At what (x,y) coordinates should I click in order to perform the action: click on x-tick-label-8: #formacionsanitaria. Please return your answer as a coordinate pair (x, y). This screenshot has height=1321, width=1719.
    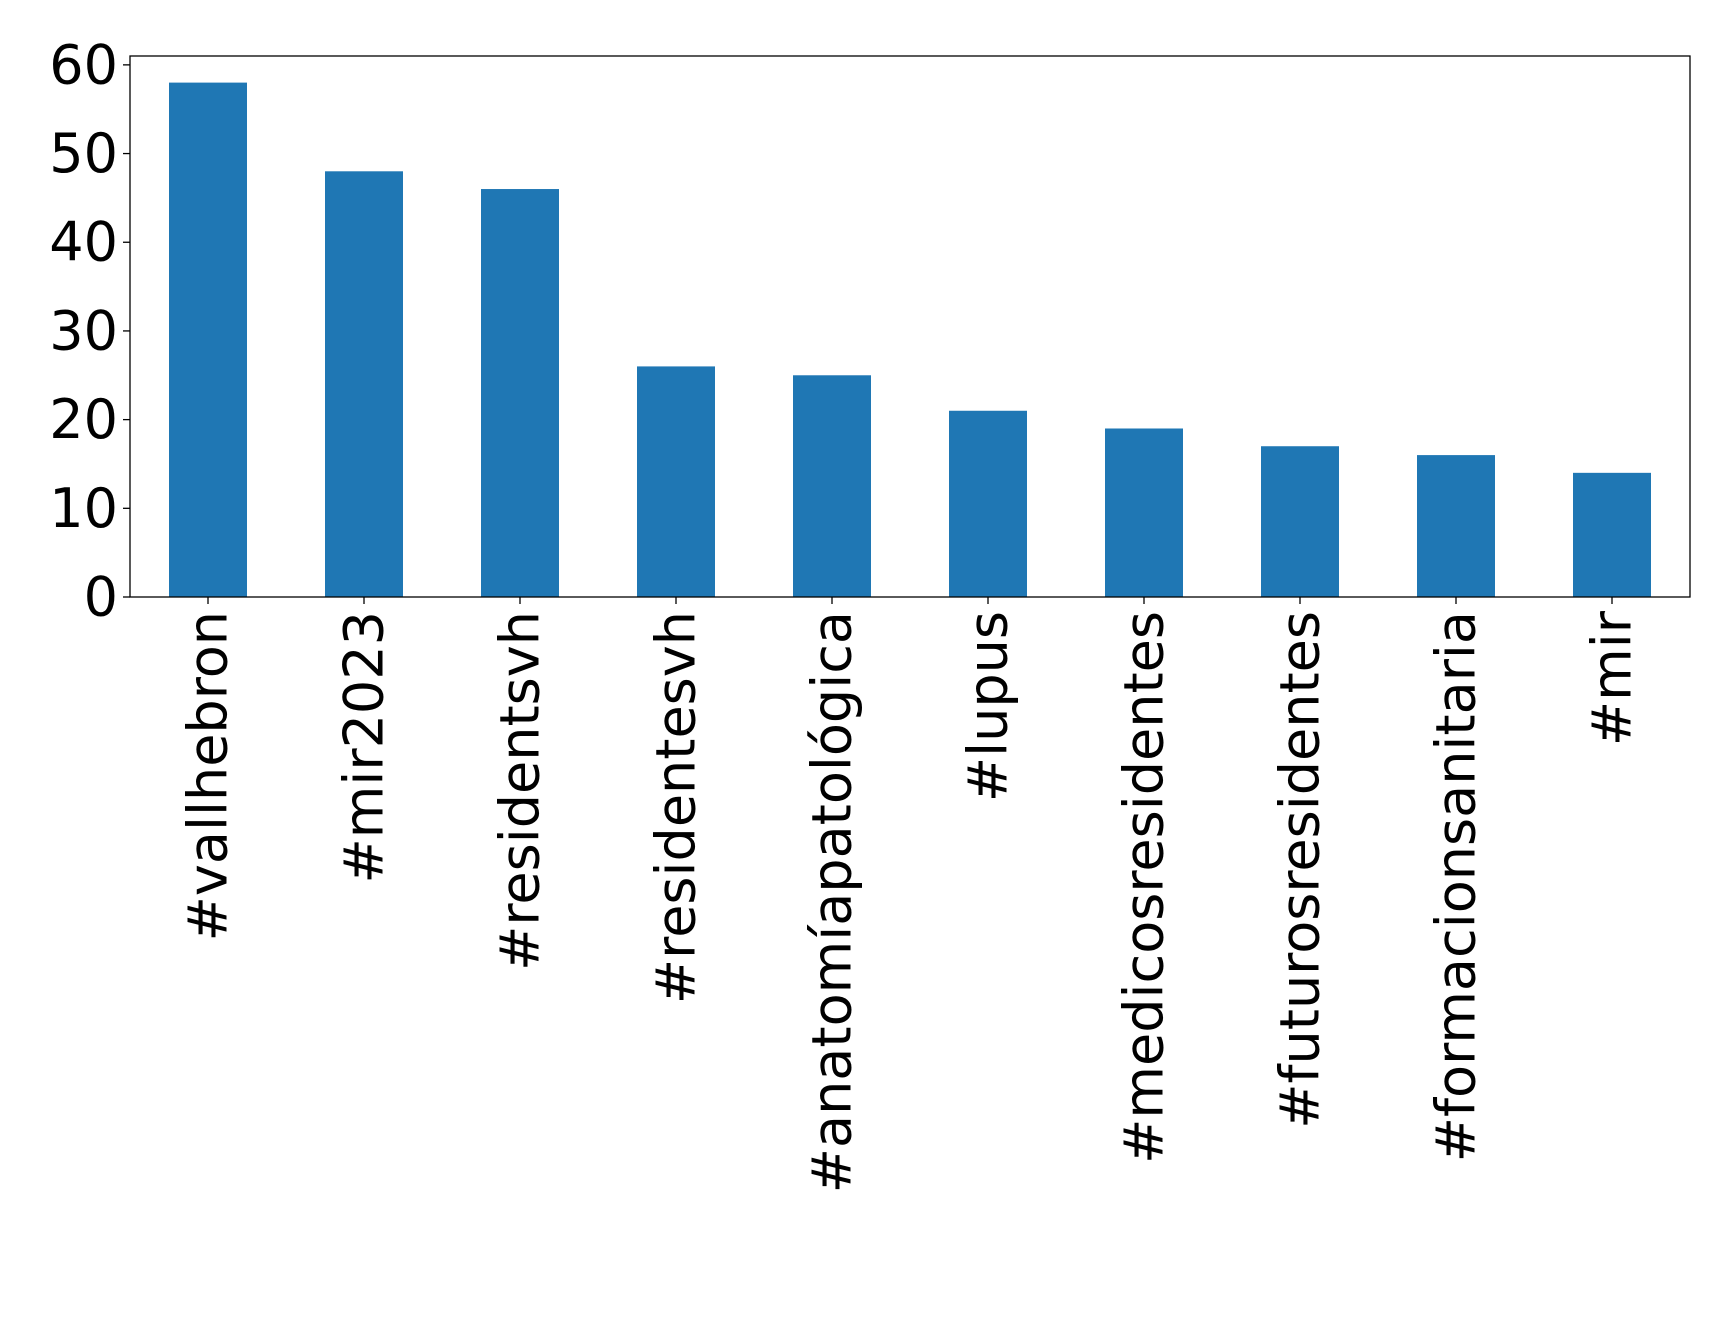
    Looking at the image, I should click on (1456, 886).